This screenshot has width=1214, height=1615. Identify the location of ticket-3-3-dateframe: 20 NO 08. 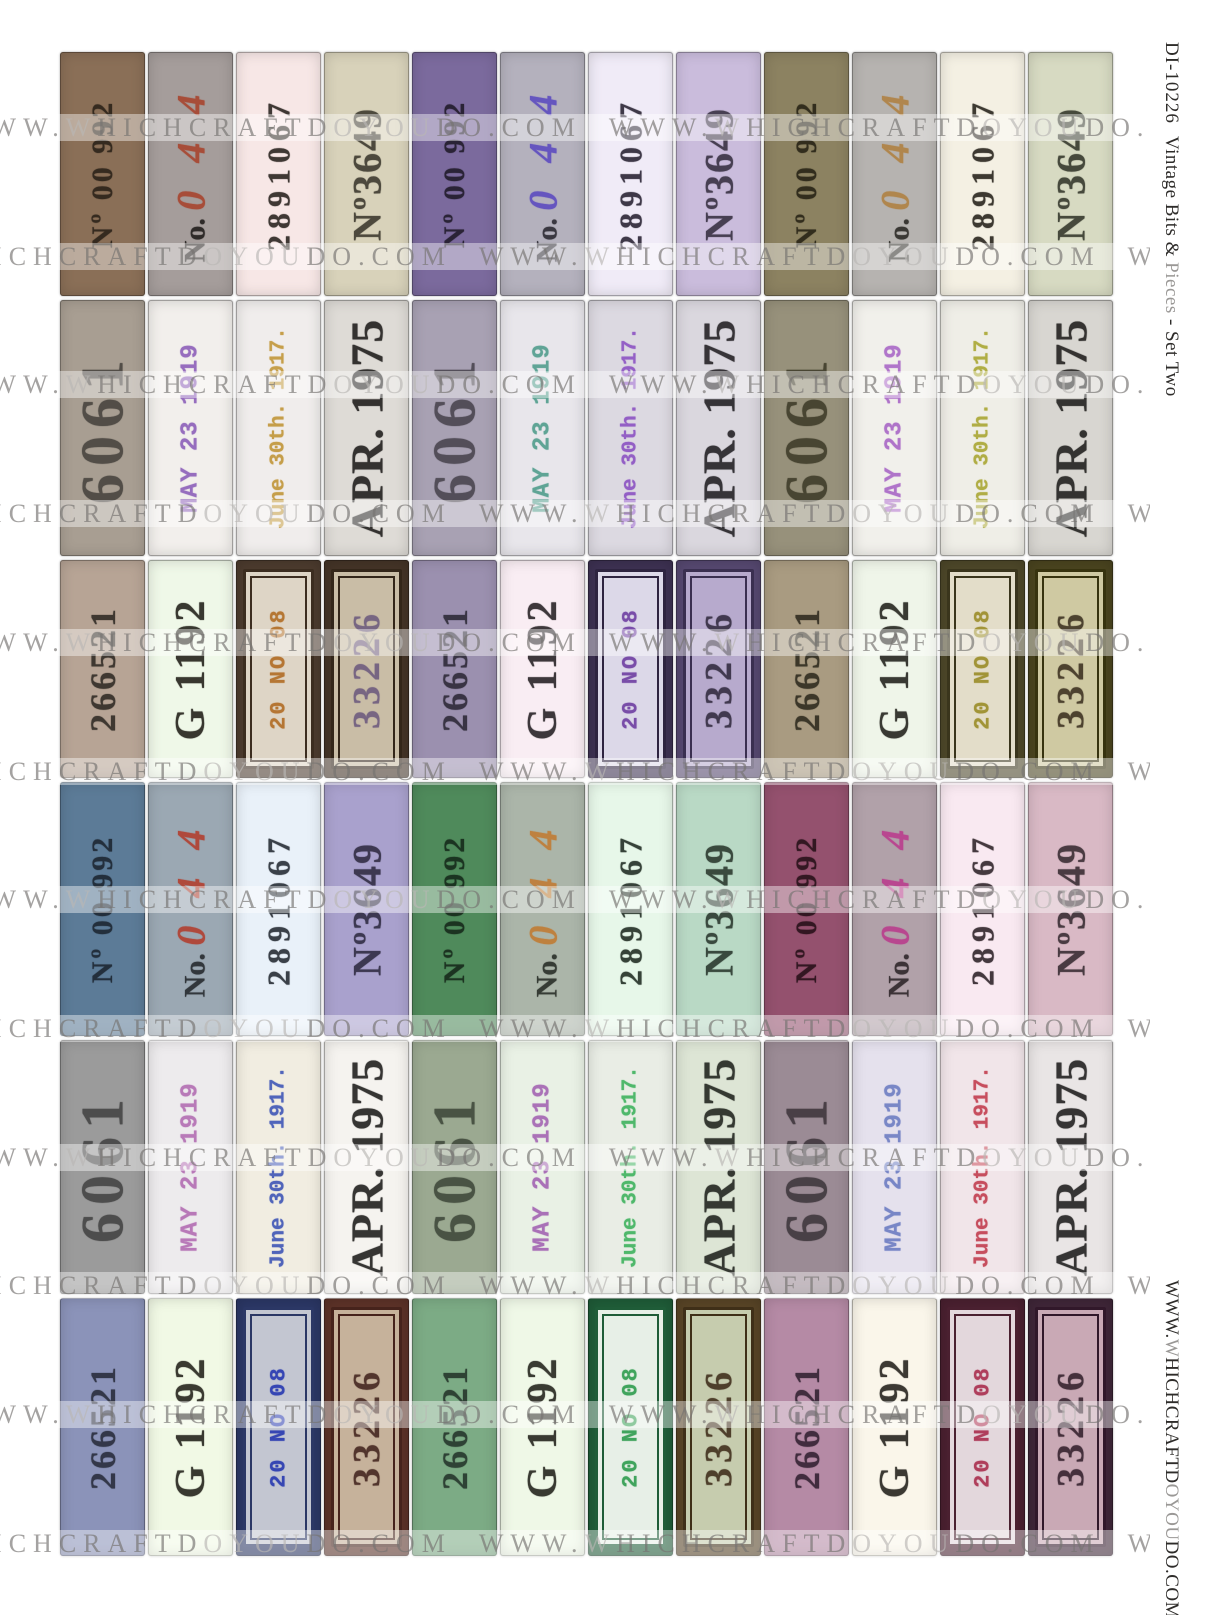
(278, 669).